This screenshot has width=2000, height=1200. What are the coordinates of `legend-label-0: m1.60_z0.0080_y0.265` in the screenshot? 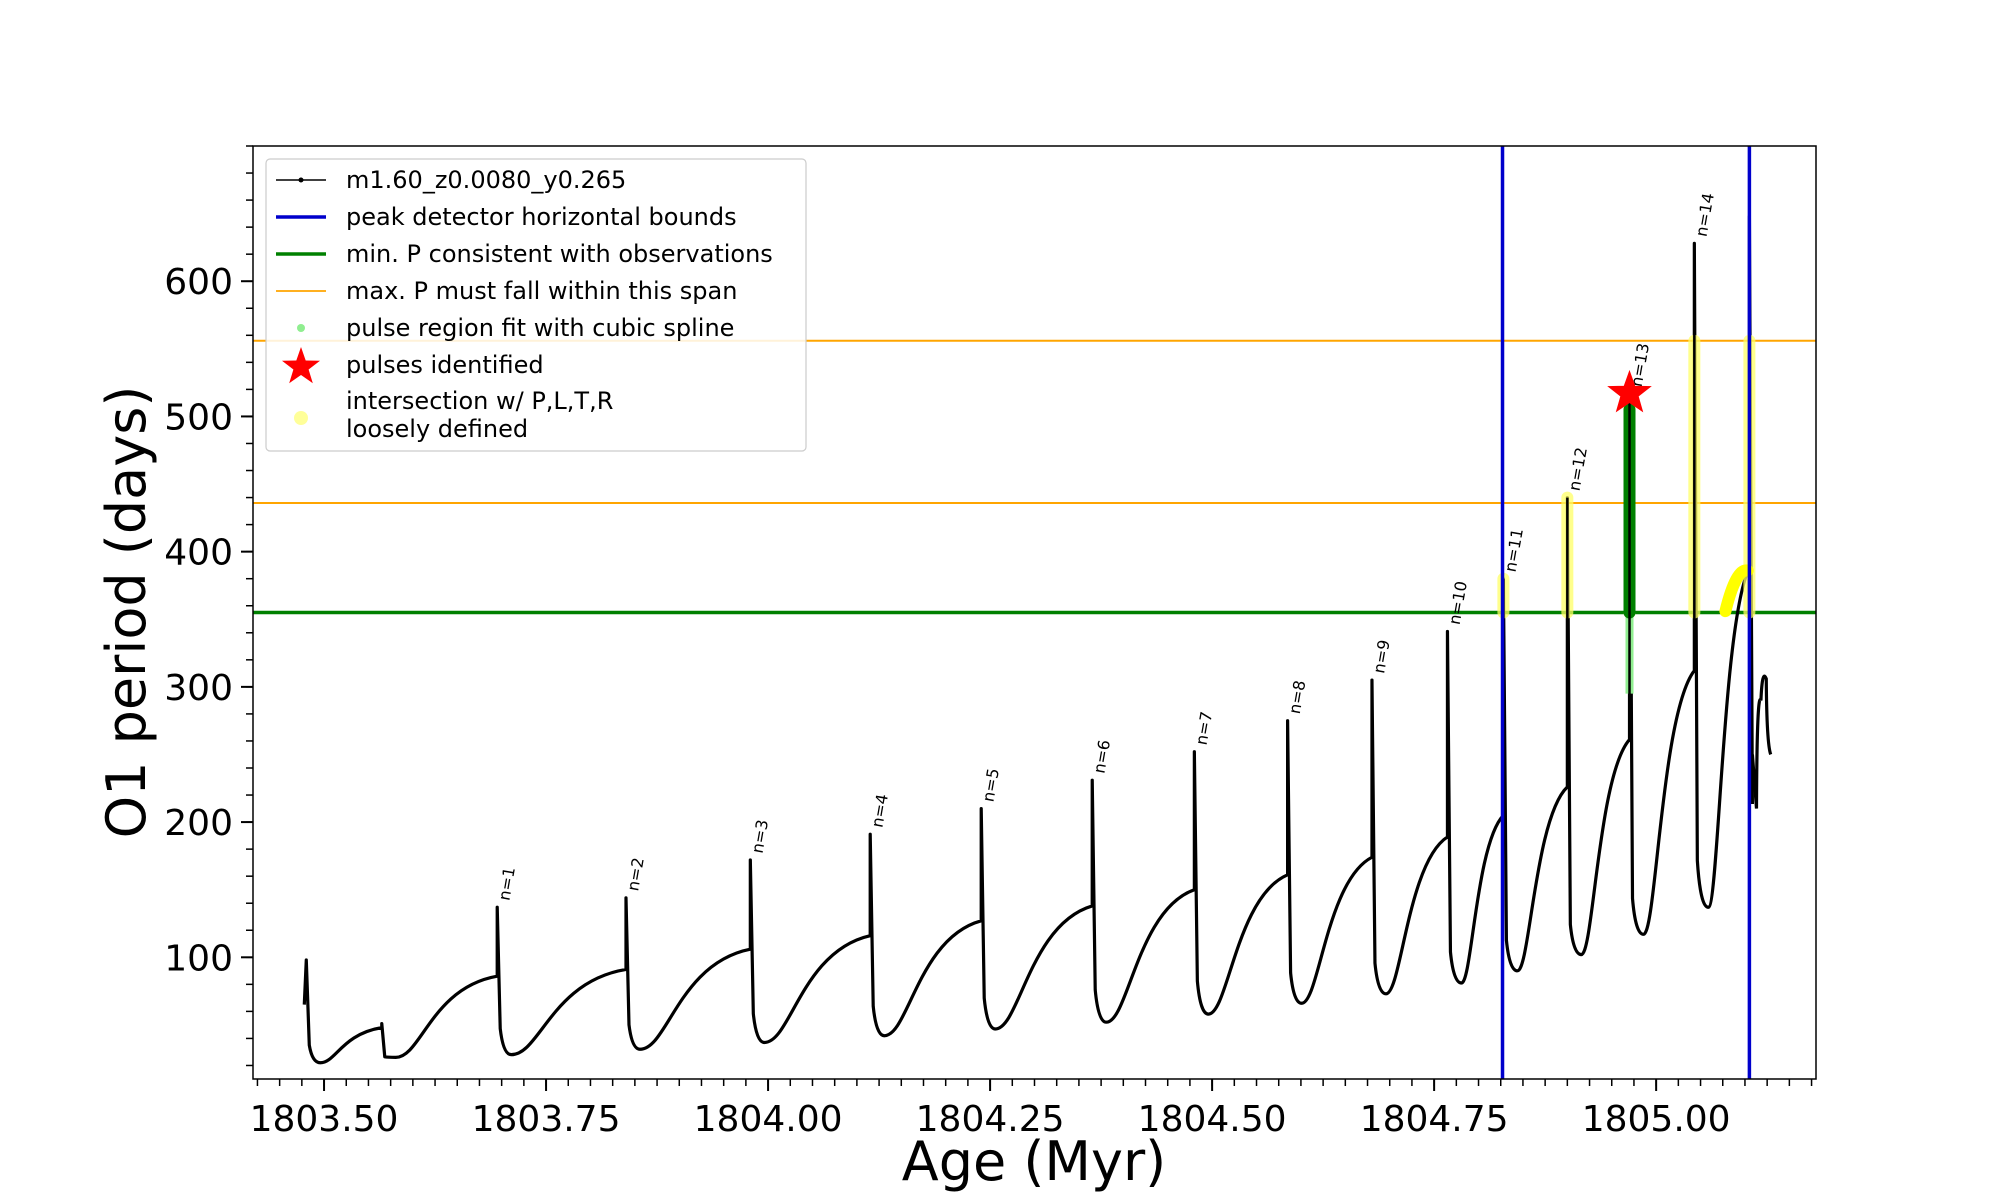 It's located at (486, 180).